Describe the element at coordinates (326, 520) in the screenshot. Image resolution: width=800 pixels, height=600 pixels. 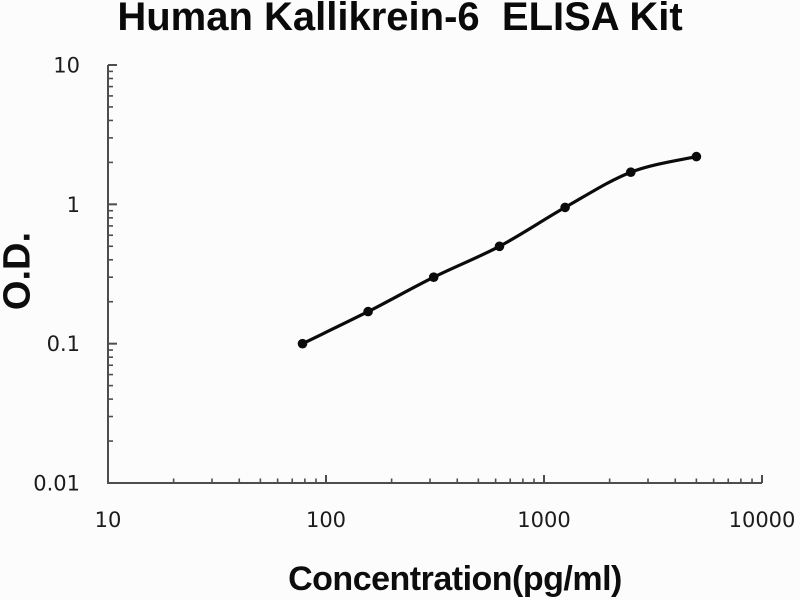
I see `x-tick-label: 100` at that location.